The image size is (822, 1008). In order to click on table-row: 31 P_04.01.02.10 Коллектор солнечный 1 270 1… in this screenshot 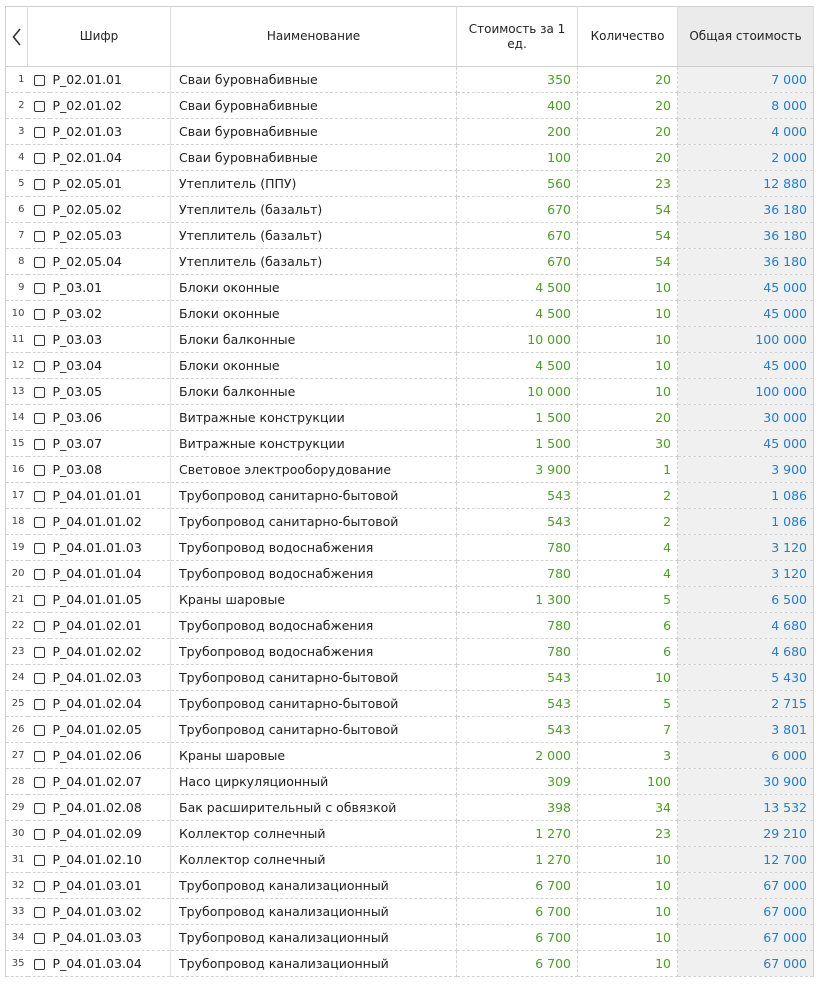, I will do `click(410, 859)`.